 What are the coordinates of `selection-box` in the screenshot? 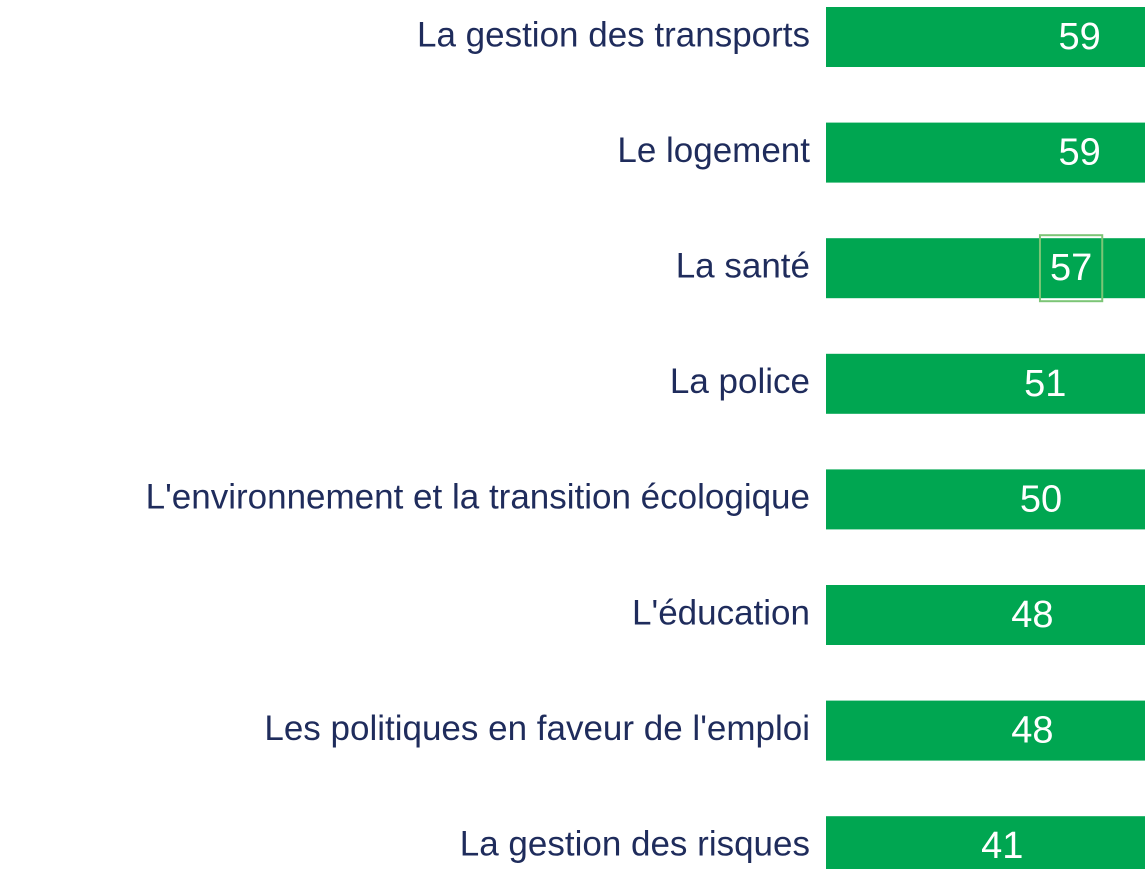 It's located at (1071, 268).